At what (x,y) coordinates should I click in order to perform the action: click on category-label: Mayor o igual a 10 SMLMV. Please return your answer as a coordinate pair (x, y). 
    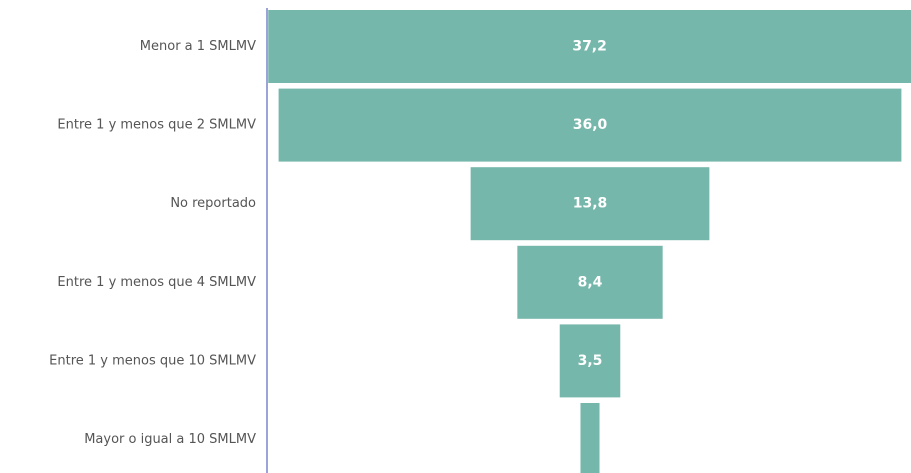
    Looking at the image, I should click on (170, 439).